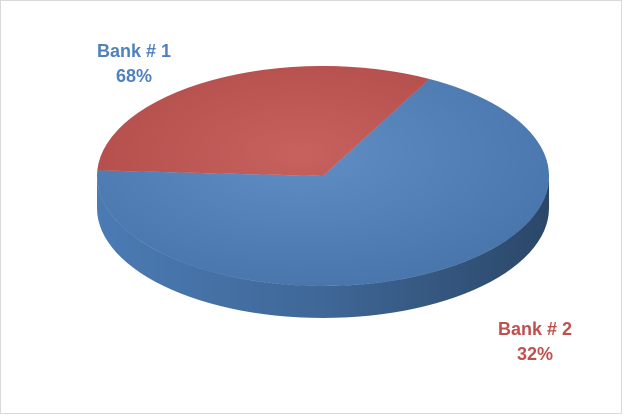 This screenshot has height=416, width=624. I want to click on label-bank-1-name: Bank # 1, so click(134, 51).